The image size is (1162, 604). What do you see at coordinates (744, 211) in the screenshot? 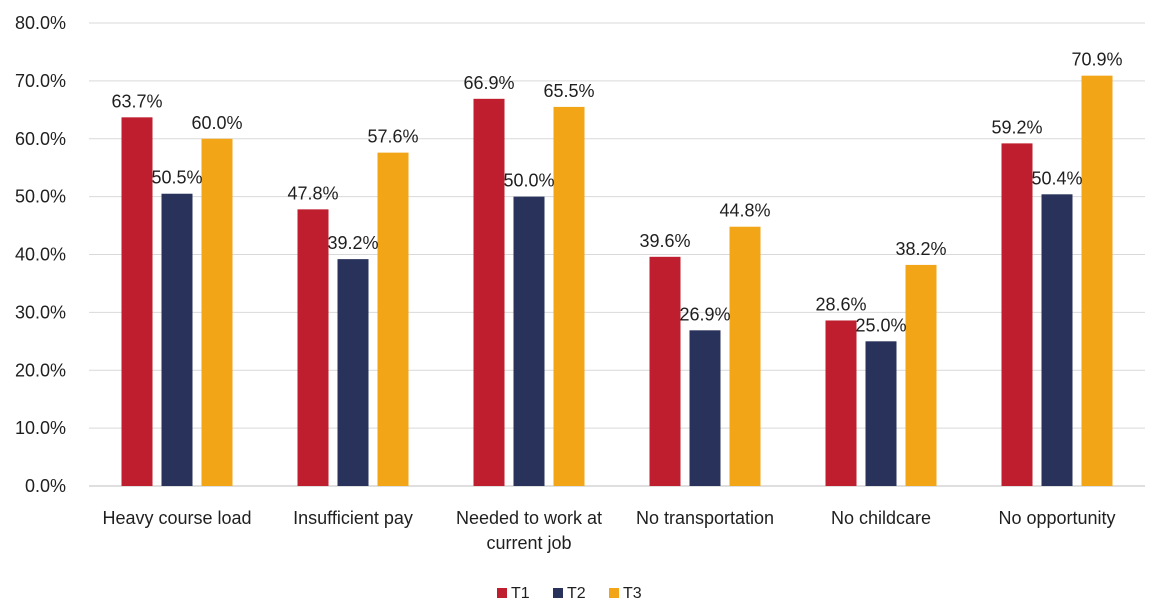
I see `data-label-t3: 44.8%` at bounding box center [744, 211].